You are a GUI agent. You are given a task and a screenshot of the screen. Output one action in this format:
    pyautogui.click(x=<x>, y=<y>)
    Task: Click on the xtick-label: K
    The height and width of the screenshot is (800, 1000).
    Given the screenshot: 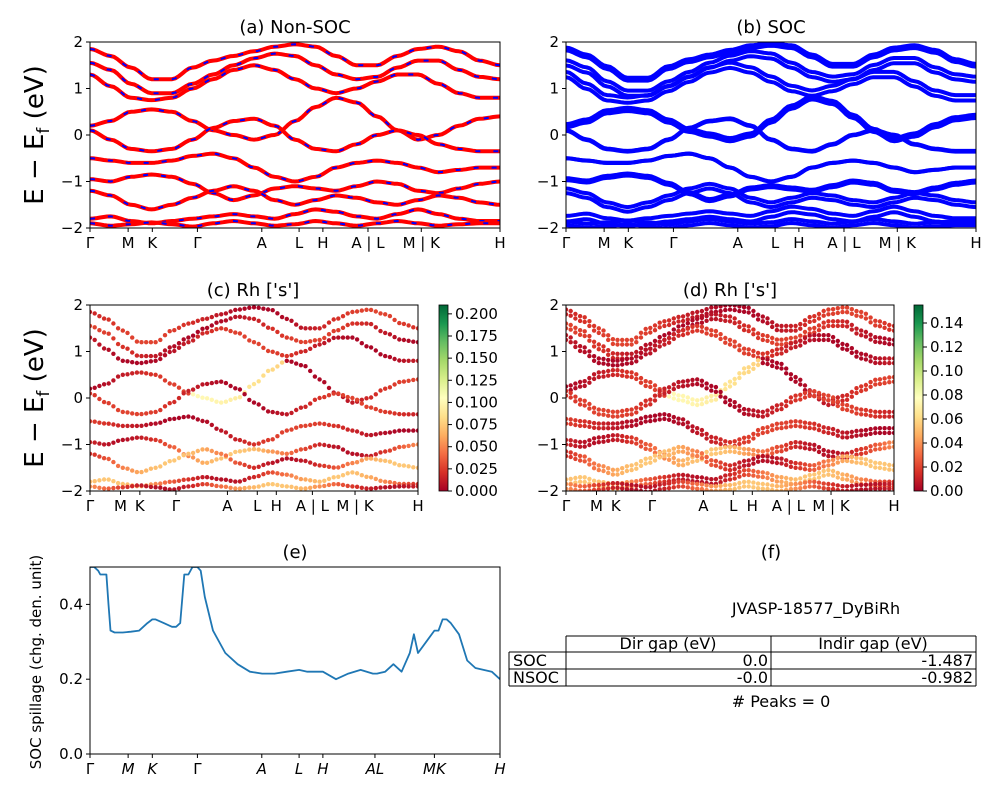 What is the action you would take?
    pyautogui.click(x=152, y=769)
    